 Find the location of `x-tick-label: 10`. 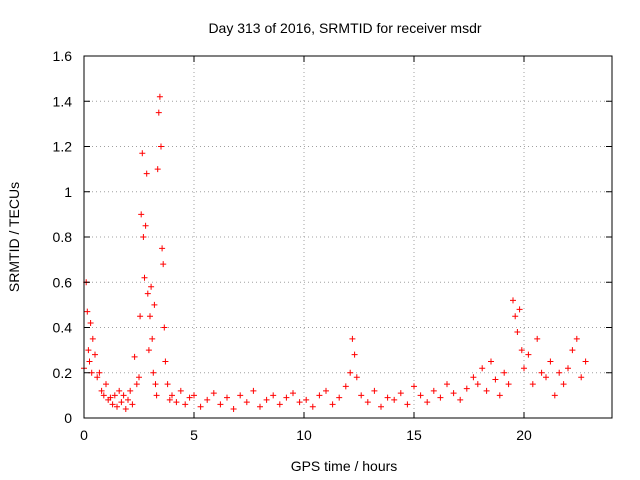

x-tick-label: 10 is located at coordinates (304, 435).